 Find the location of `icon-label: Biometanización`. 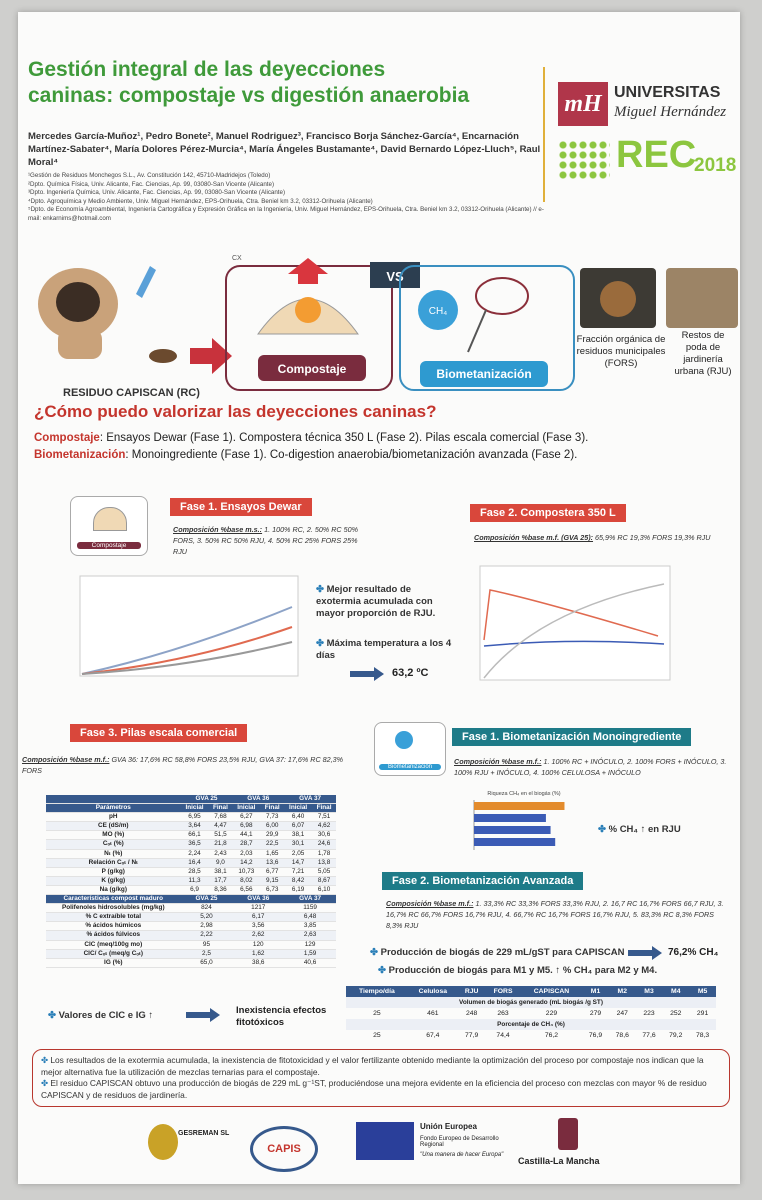

icon-label: Biometanización is located at coordinates (410, 767).